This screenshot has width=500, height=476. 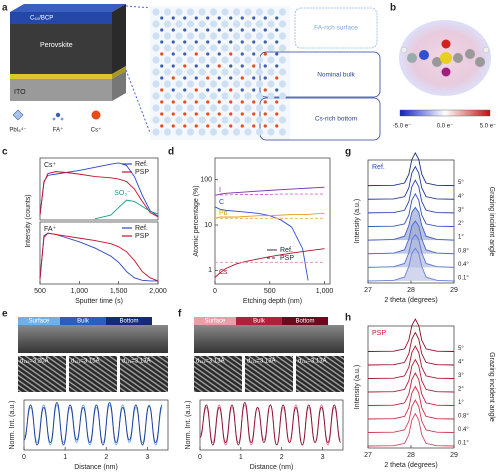 What do you see at coordinates (188, 424) in the screenshot?
I see `y-axis-label: Norm. Int. (a.u.)` at bounding box center [188, 424].